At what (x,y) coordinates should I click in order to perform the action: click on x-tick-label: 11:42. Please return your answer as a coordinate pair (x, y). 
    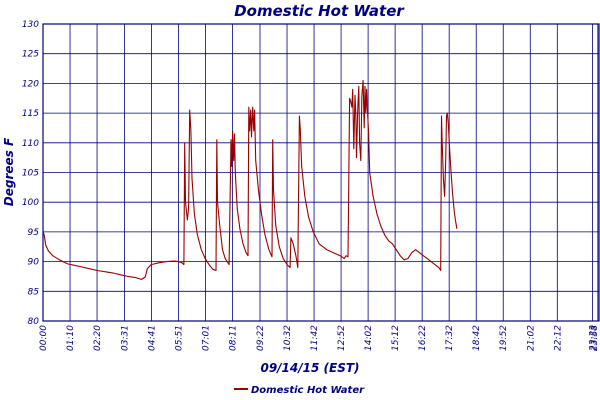
    Looking at the image, I should click on (315, 338).